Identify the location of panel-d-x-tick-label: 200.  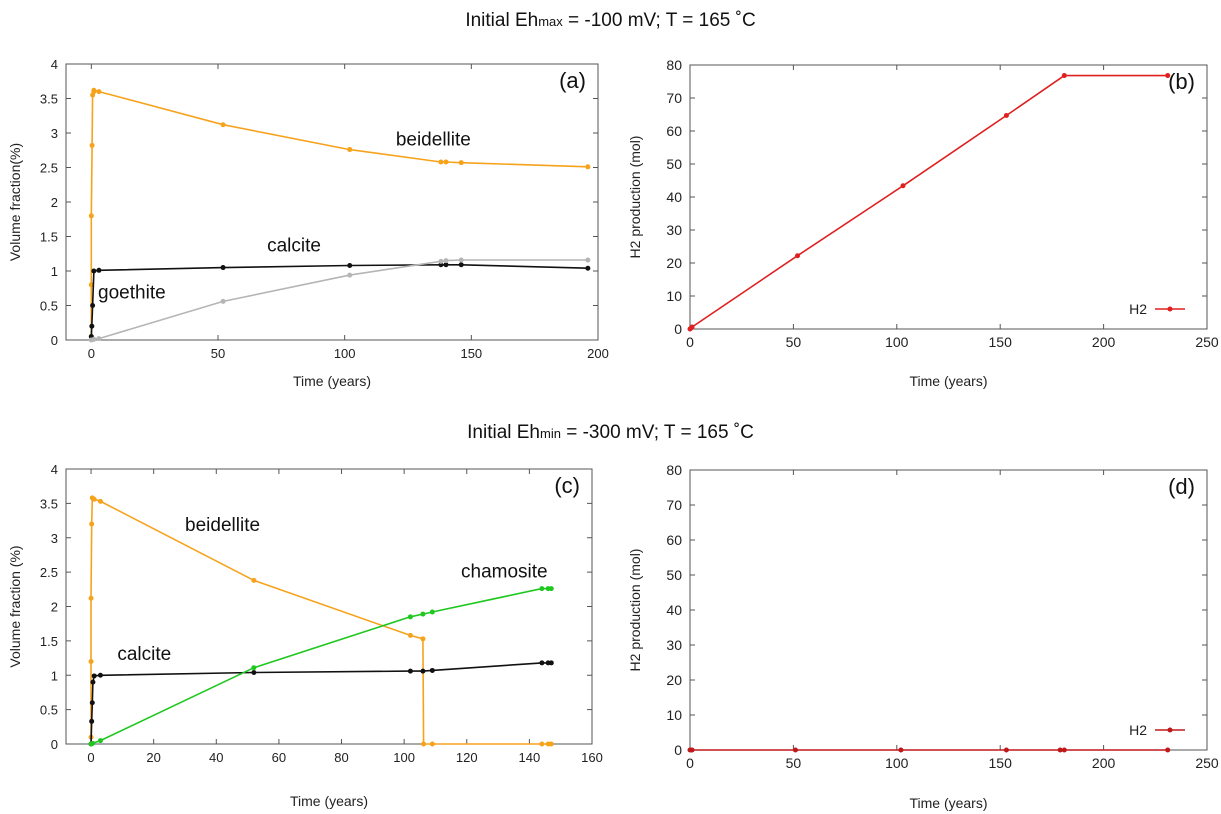
(1104, 763).